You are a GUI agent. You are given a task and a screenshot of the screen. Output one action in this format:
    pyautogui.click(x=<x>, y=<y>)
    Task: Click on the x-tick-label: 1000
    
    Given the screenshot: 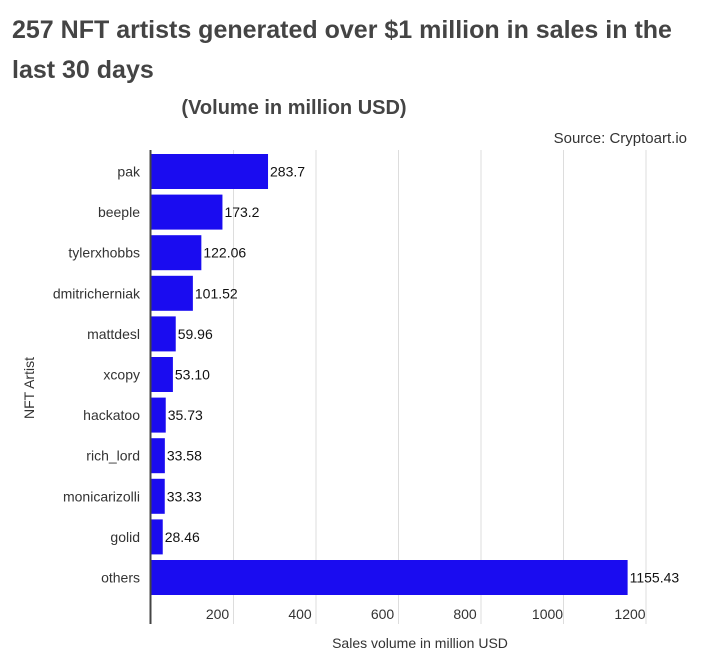 What is the action you would take?
    pyautogui.click(x=547, y=614)
    